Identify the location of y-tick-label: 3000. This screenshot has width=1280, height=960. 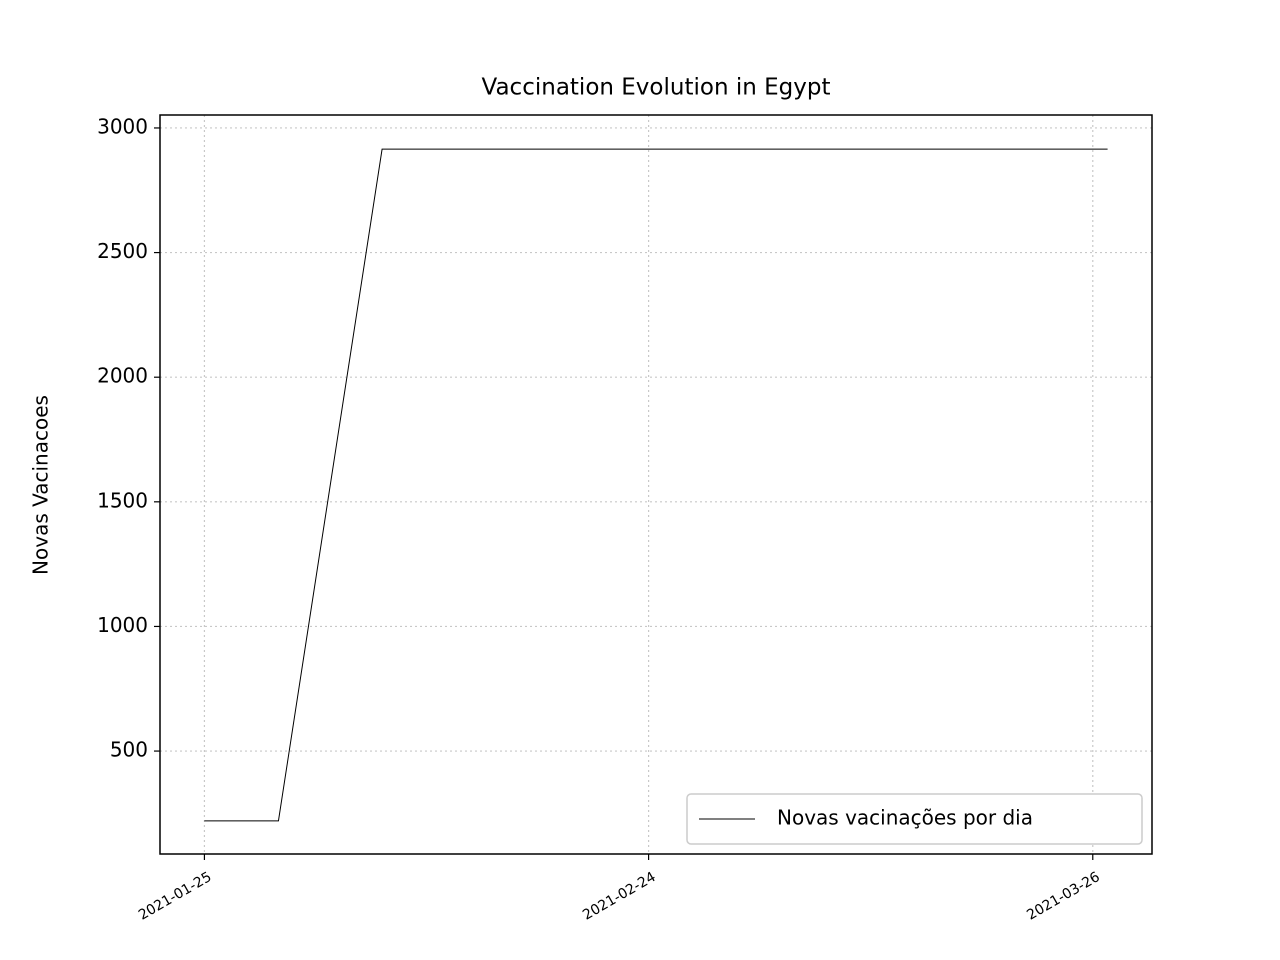
(122, 126).